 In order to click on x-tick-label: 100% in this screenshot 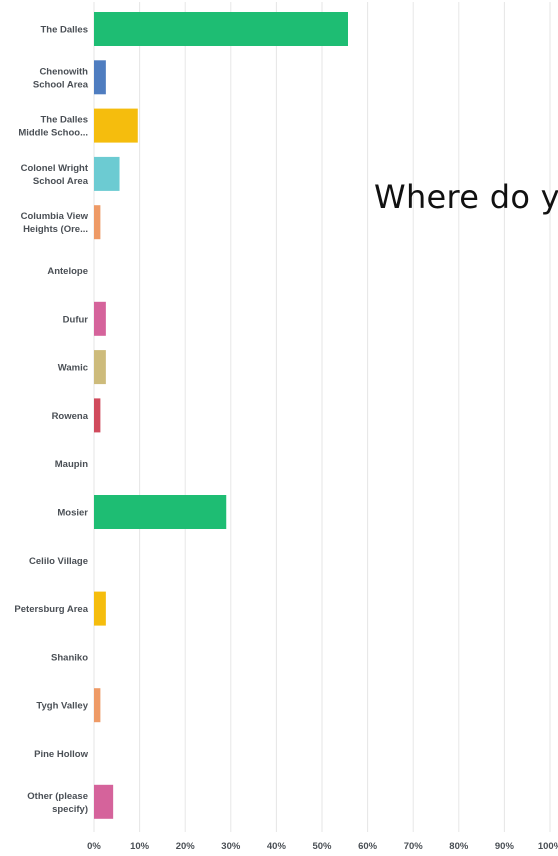, I will do `click(548, 846)`.